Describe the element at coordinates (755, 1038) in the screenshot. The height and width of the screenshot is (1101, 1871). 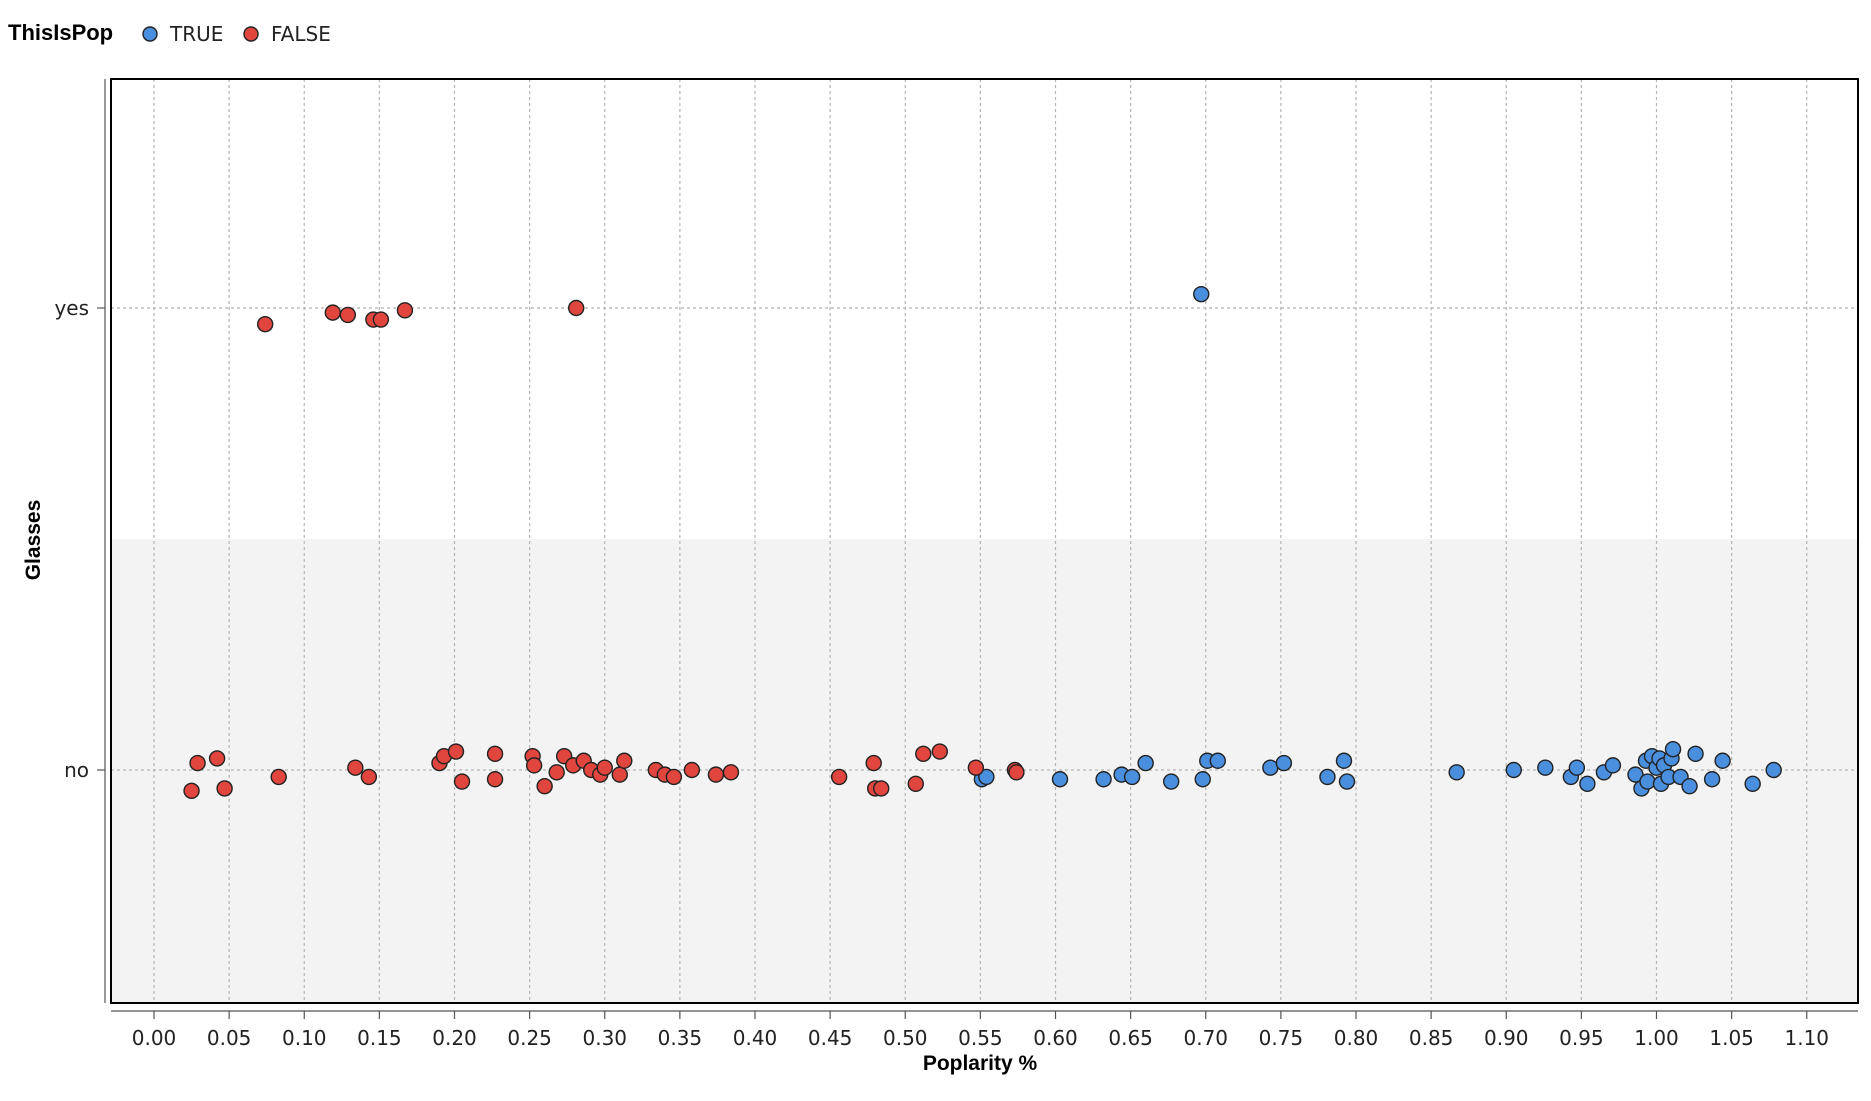
I see `x-tick-label: 0.40` at that location.